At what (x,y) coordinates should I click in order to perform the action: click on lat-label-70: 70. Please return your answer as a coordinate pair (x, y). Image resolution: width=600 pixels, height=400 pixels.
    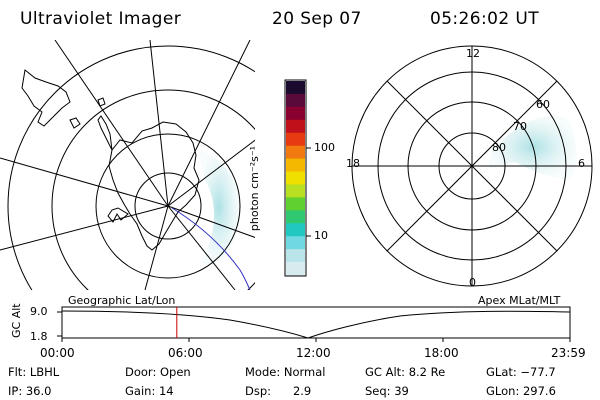
    Looking at the image, I should click on (520, 126).